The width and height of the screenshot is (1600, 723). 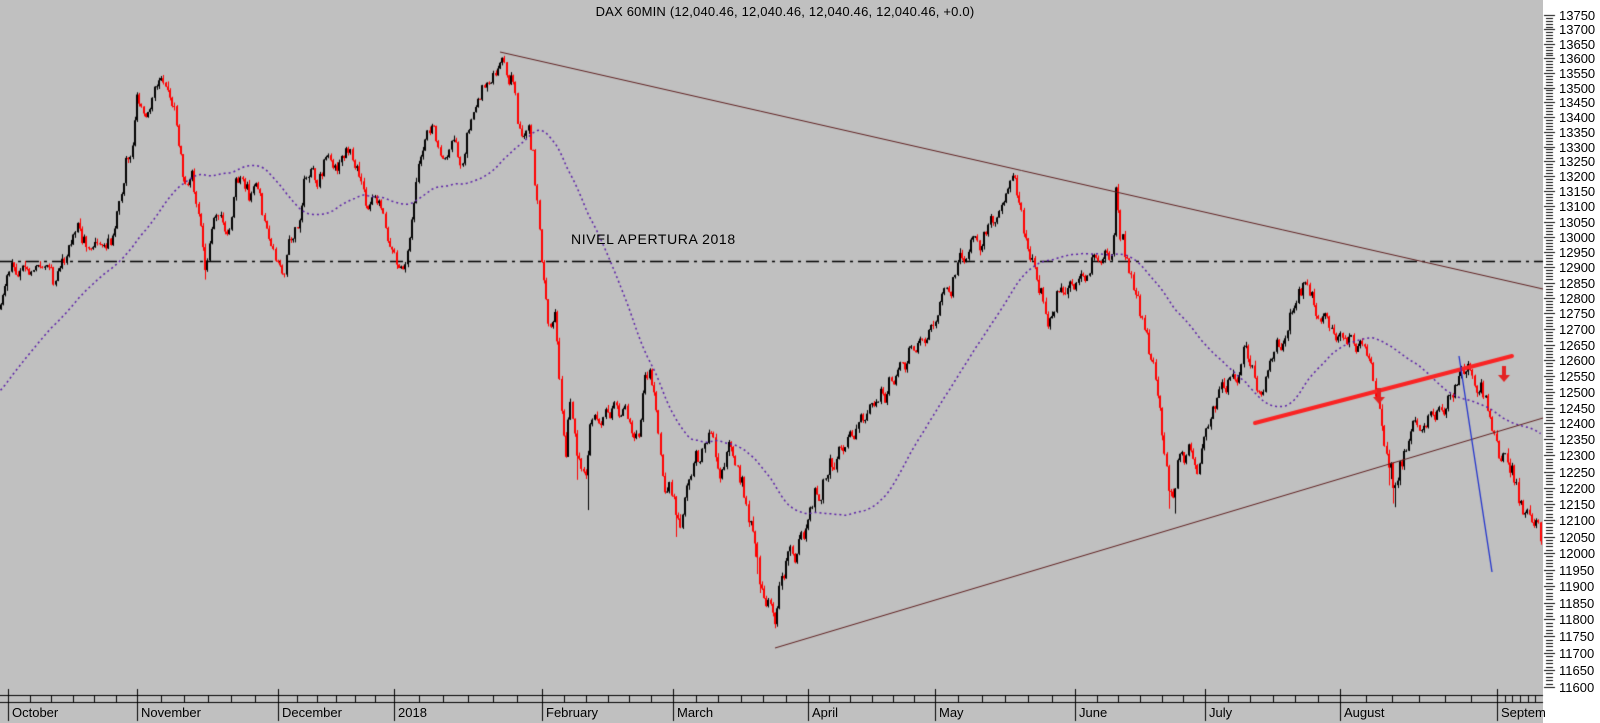 What do you see at coordinates (1577, 88) in the screenshot?
I see `y-tick-label: 13500` at bounding box center [1577, 88].